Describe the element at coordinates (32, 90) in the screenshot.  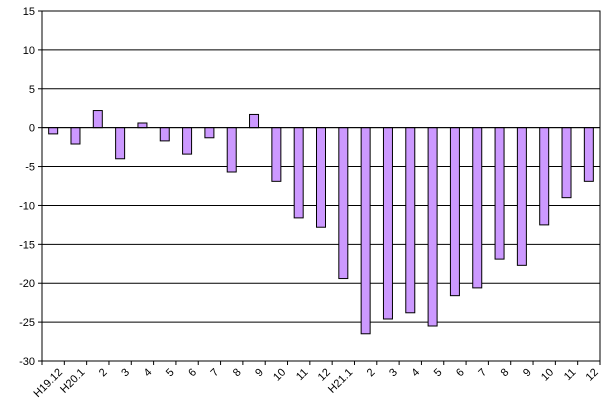
I see `y-tick-label: 5` at that location.